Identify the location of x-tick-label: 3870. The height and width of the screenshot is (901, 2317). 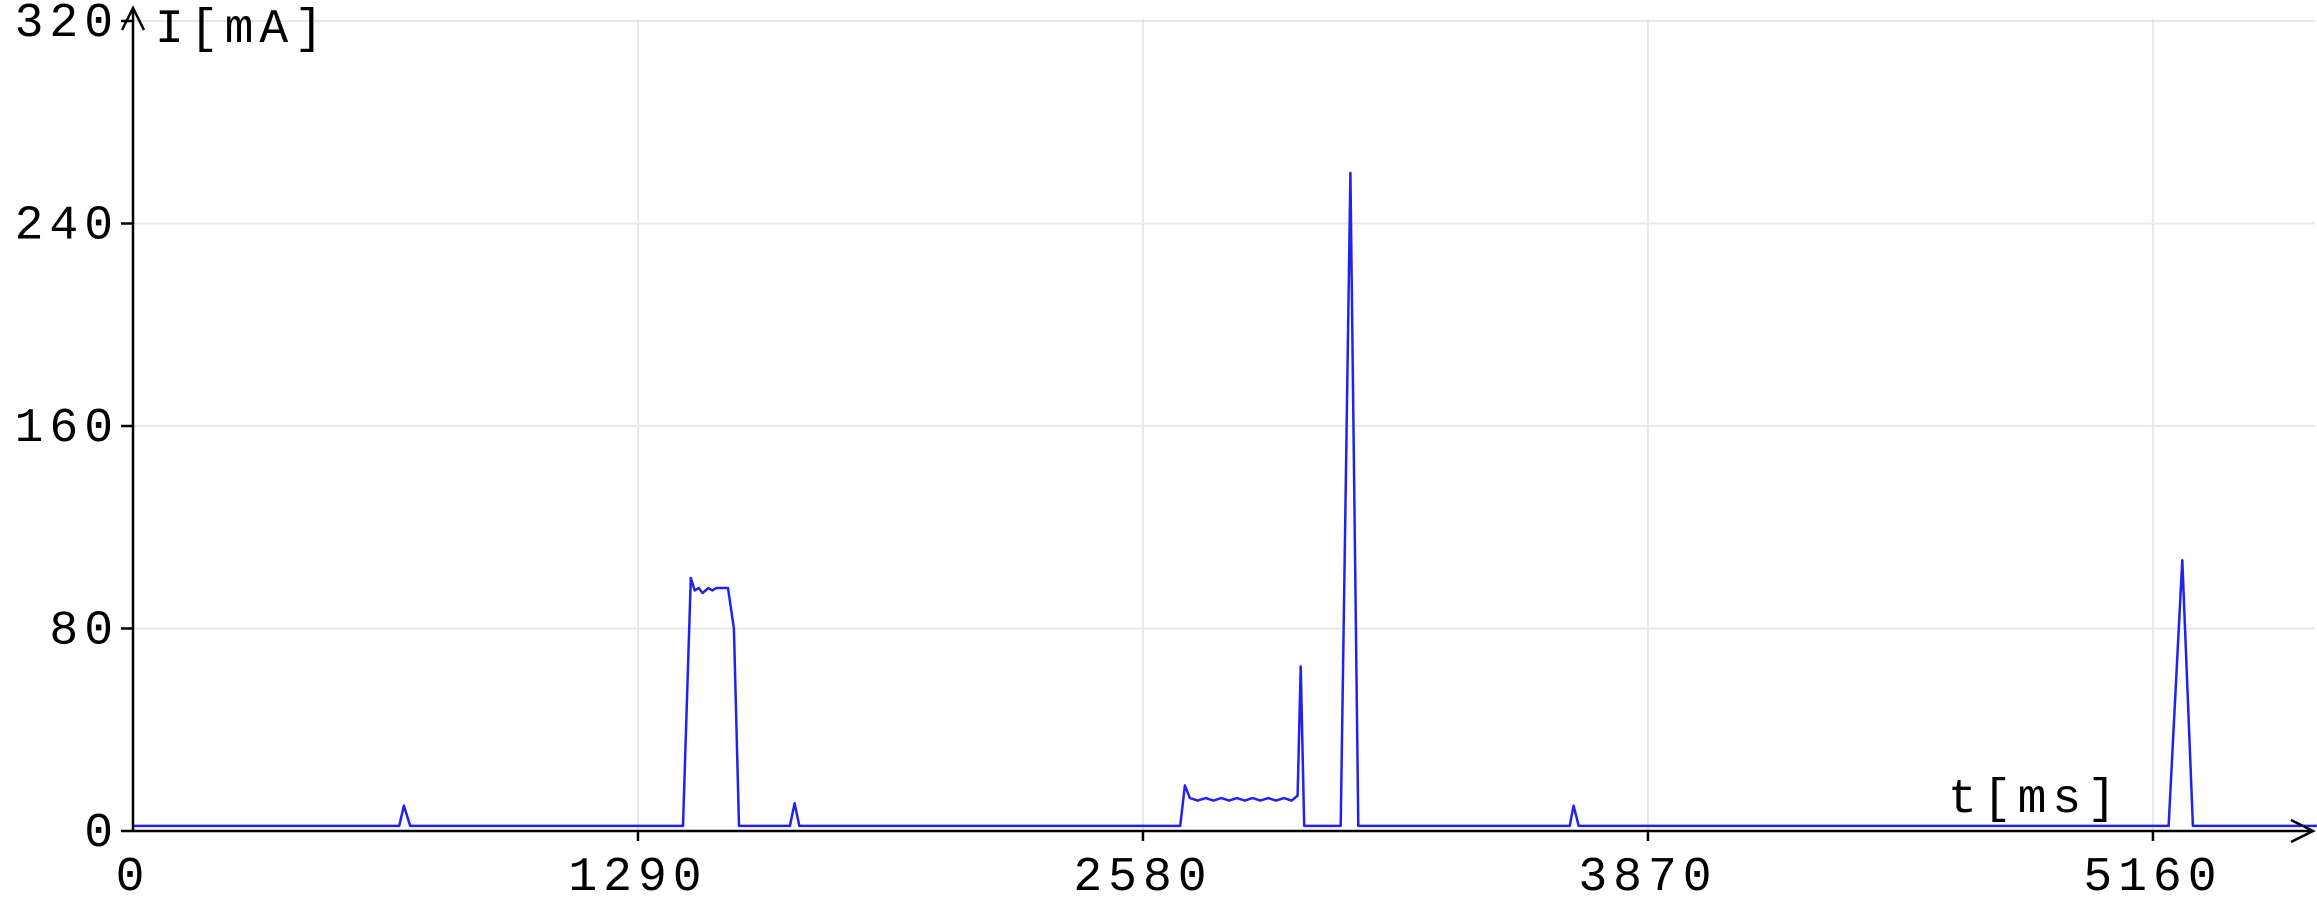
(1647, 876).